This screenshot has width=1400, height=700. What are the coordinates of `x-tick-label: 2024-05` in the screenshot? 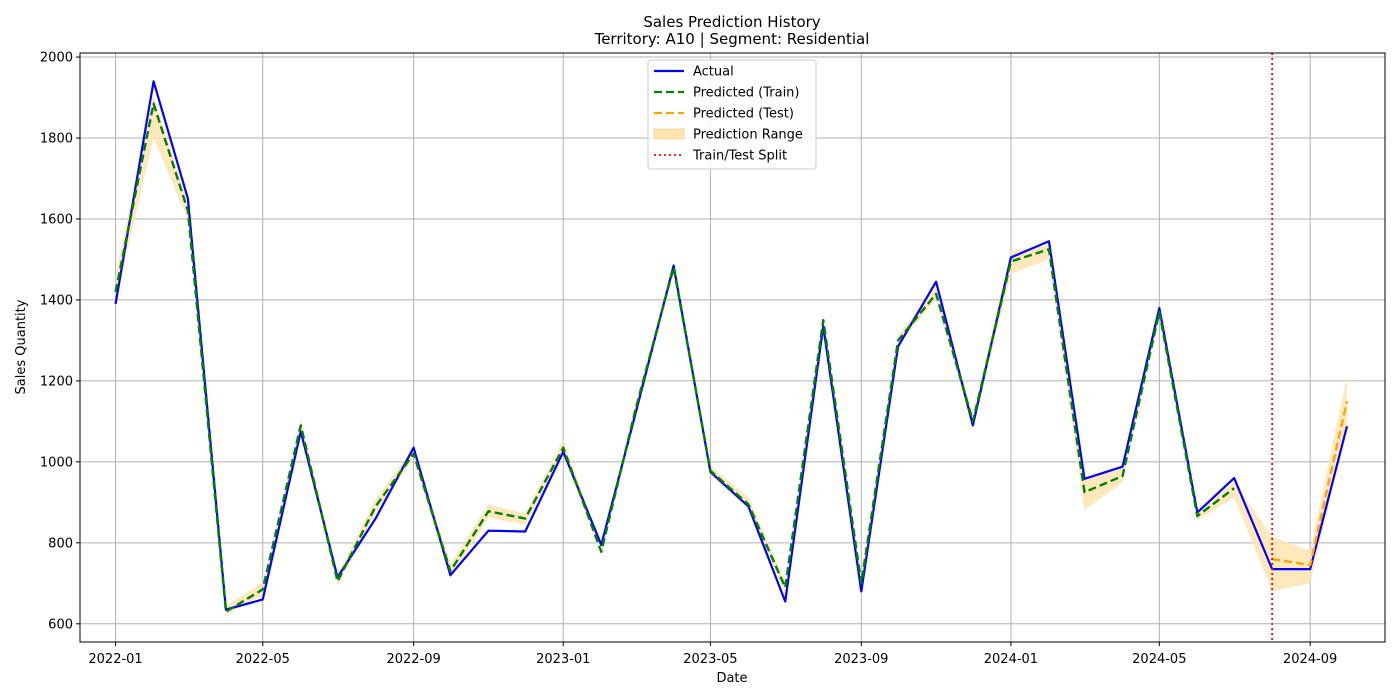 It's located at (1159, 659).